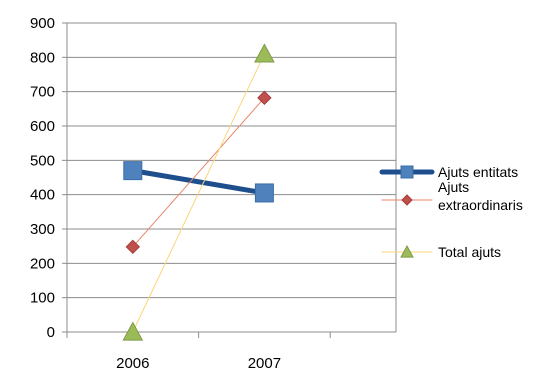 The image size is (544, 372). Describe the element at coordinates (42, 178) in the screenshot. I see `y-axis-tick-labels: 0 100 200 300 400 500 600 700 800 900` at that location.